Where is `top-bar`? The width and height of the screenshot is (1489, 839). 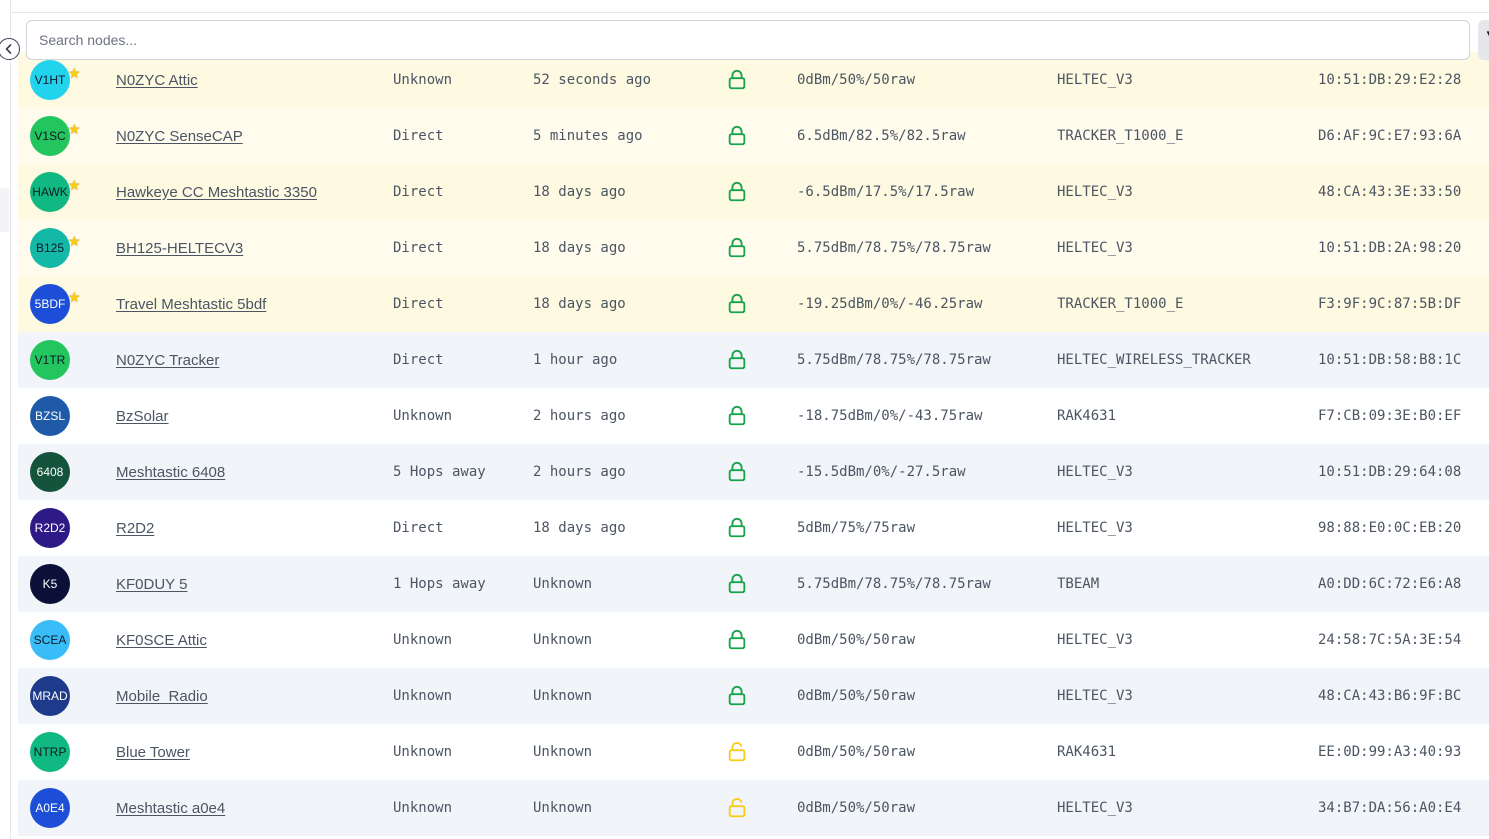 top-bar is located at coordinates (744, 6).